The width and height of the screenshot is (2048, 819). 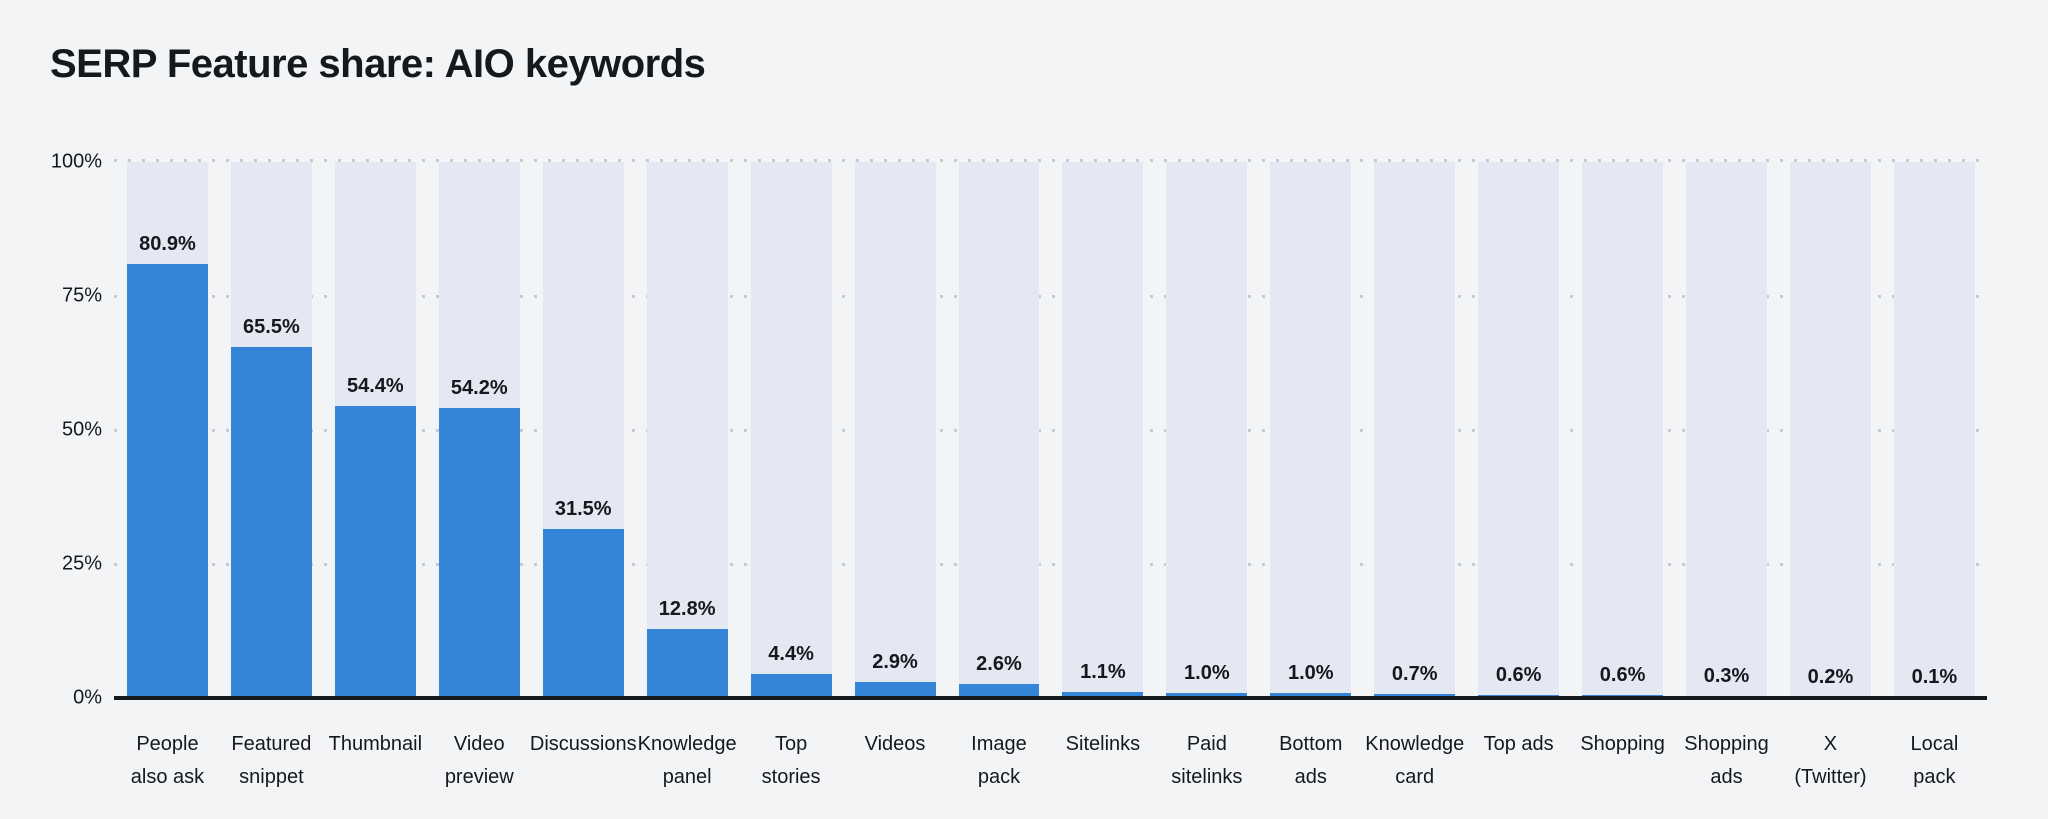 I want to click on x-axis-label: Videos, so click(x=895, y=744).